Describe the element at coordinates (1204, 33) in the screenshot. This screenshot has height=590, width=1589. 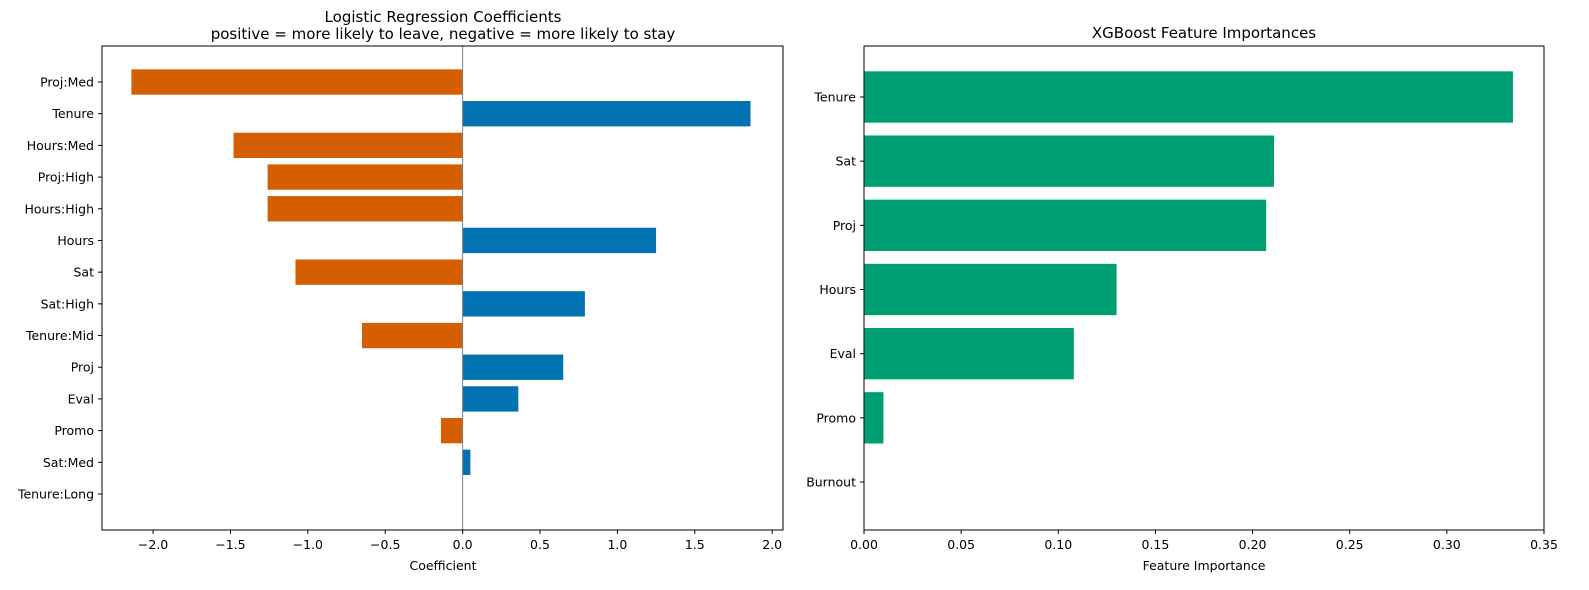
I see `right-chart-title: XGBoost Feature Importances` at that location.